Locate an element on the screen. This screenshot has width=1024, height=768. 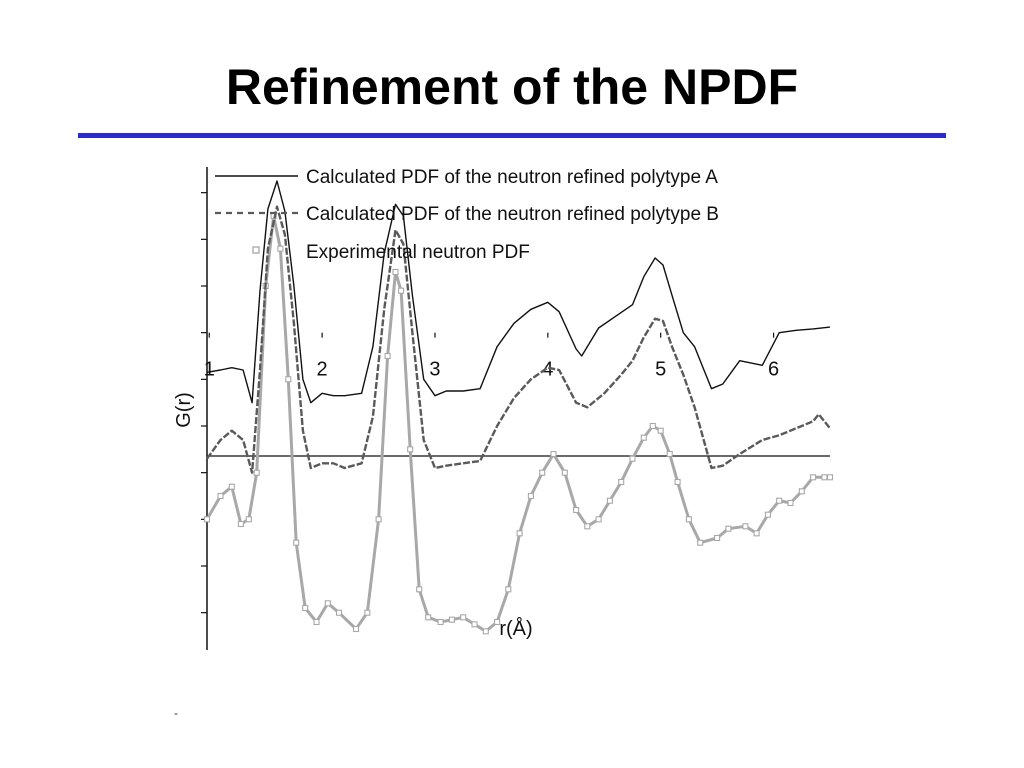
slide-title: Refinement of the NPDF is located at coordinates (512, 87).